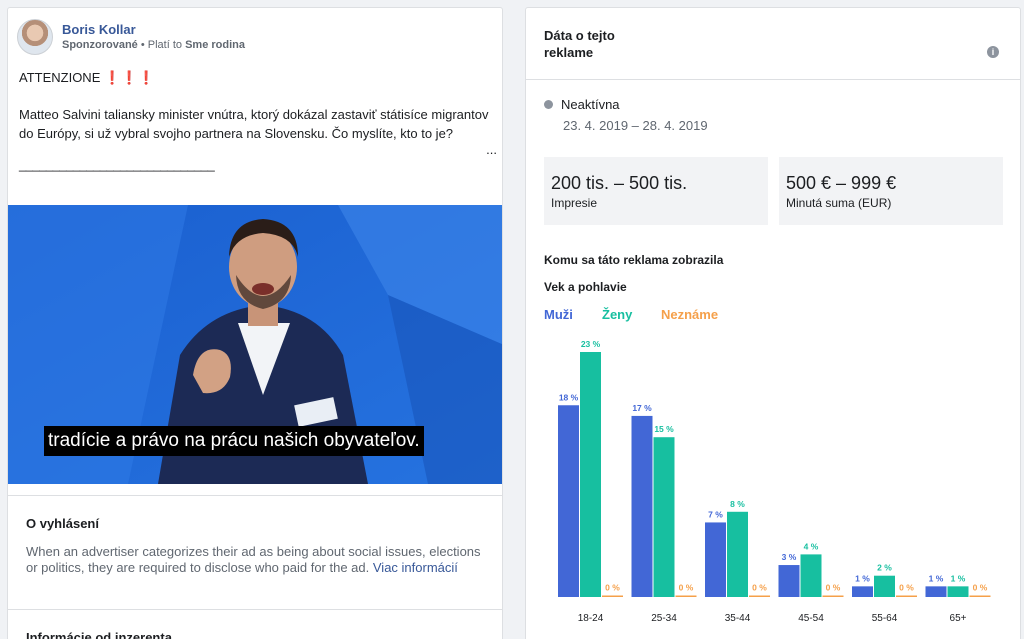 The height and width of the screenshot is (639, 1024). What do you see at coordinates (62, 523) in the screenshot?
I see `about-title: O vyhlásení` at bounding box center [62, 523].